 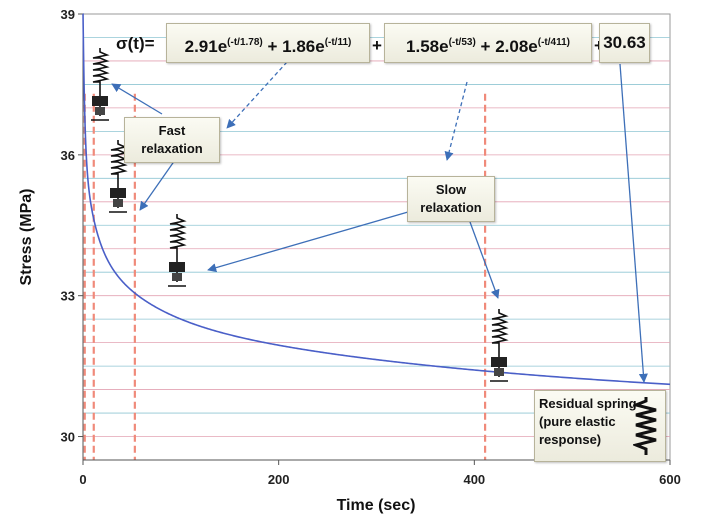 What do you see at coordinates (645, 426) in the screenshot?
I see `residual-spring-icon` at bounding box center [645, 426].